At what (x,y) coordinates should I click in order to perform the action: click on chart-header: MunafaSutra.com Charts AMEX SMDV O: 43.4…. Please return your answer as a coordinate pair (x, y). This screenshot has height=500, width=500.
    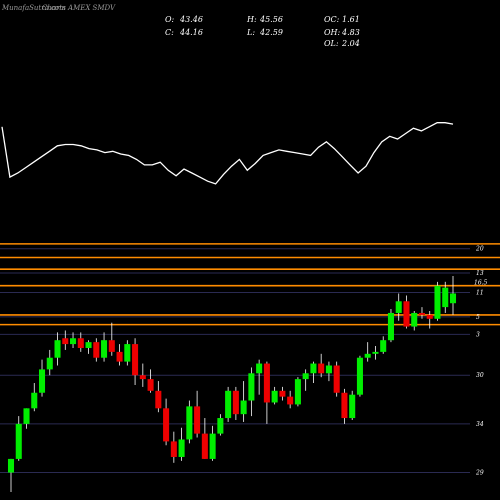
    Looking at the image, I should click on (180, 26).